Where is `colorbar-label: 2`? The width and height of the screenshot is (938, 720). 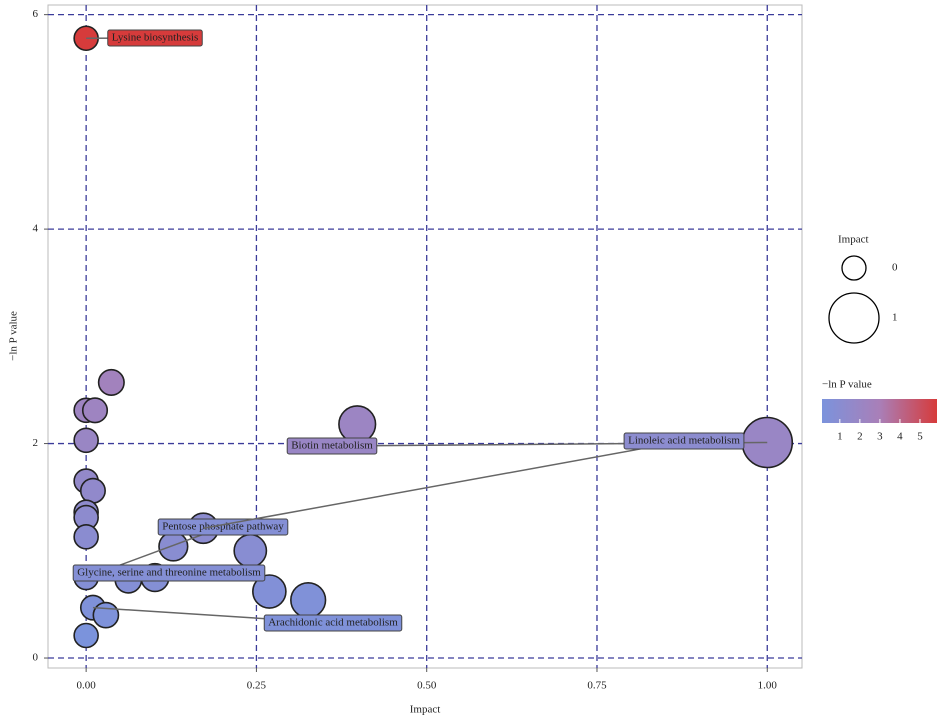 colorbar-label: 2 is located at coordinates (860, 437).